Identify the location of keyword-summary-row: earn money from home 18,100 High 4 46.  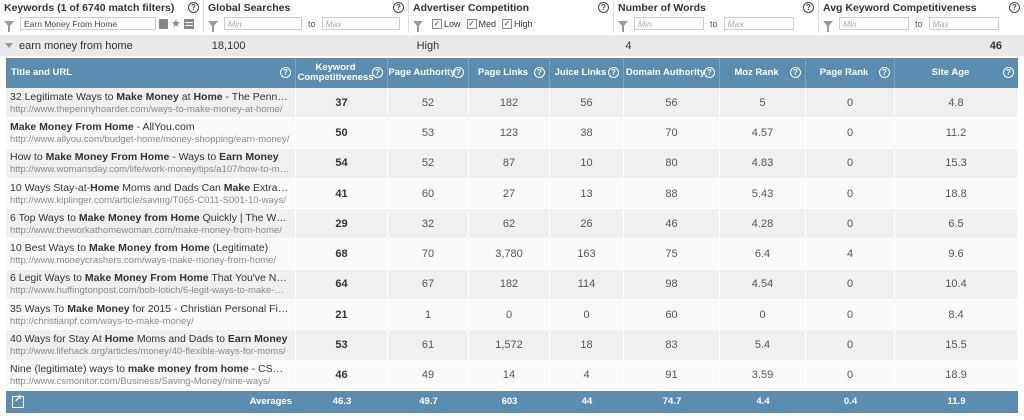
(512, 45).